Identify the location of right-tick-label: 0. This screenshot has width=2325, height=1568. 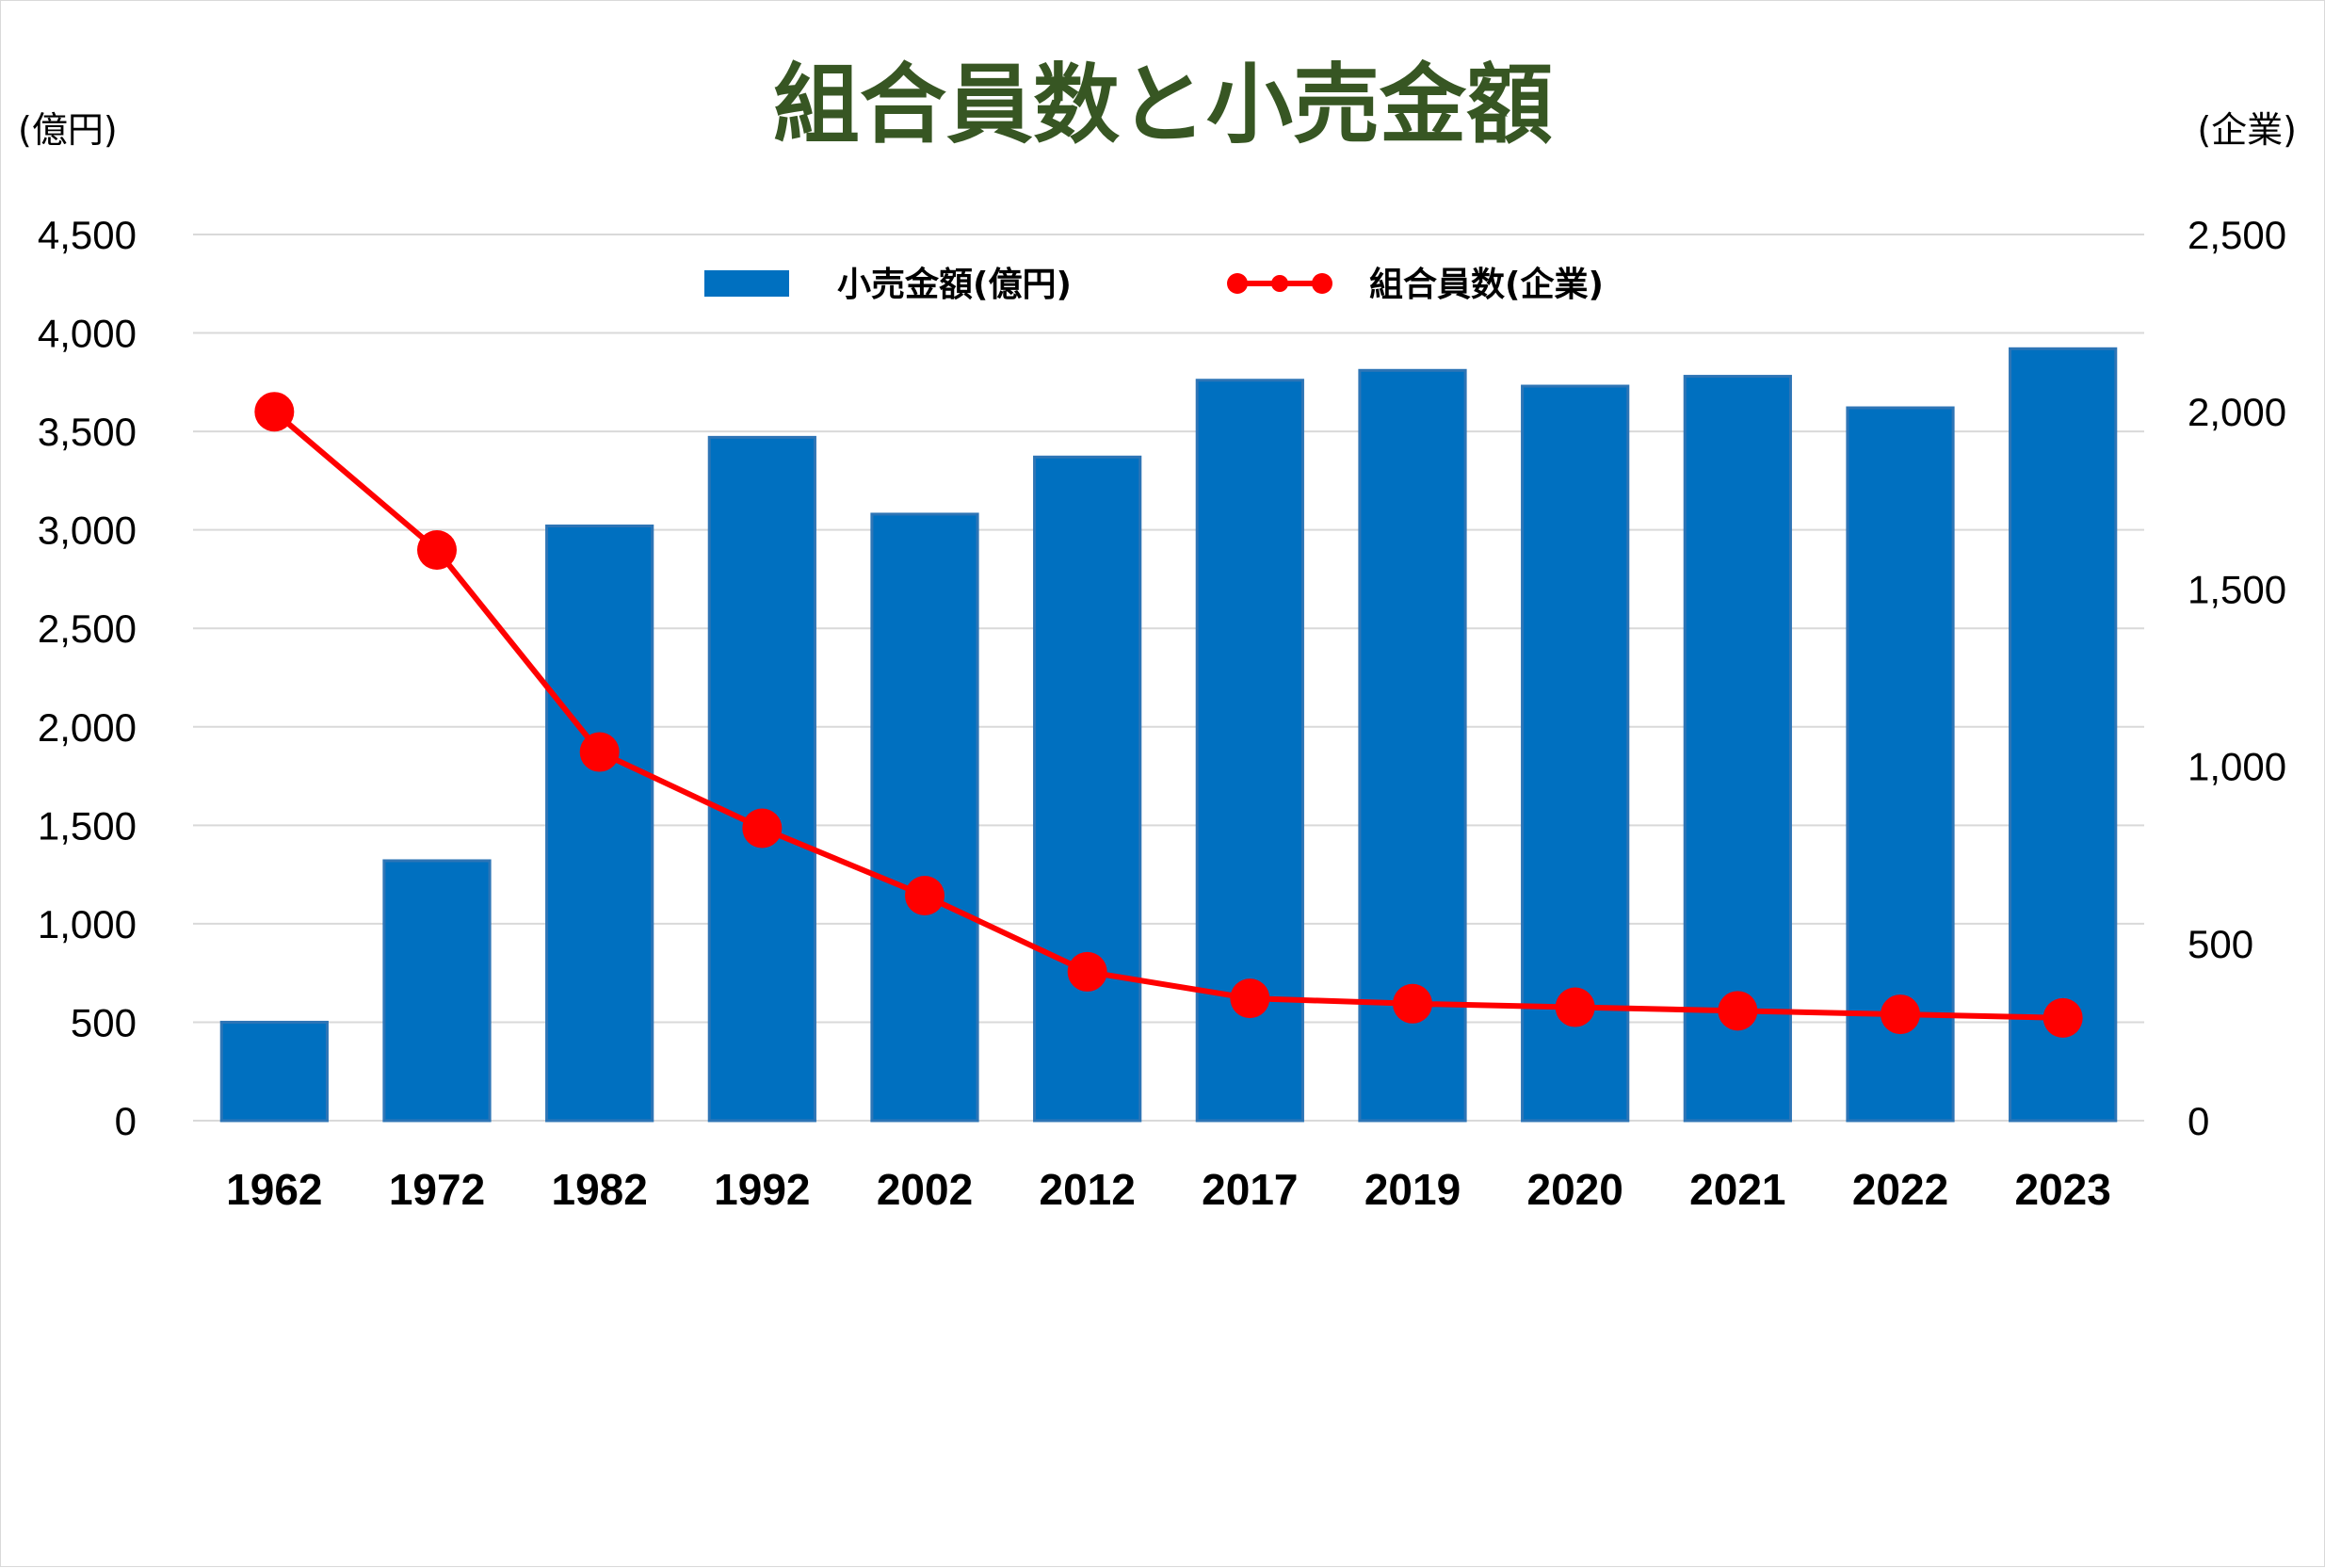
(2198, 1121).